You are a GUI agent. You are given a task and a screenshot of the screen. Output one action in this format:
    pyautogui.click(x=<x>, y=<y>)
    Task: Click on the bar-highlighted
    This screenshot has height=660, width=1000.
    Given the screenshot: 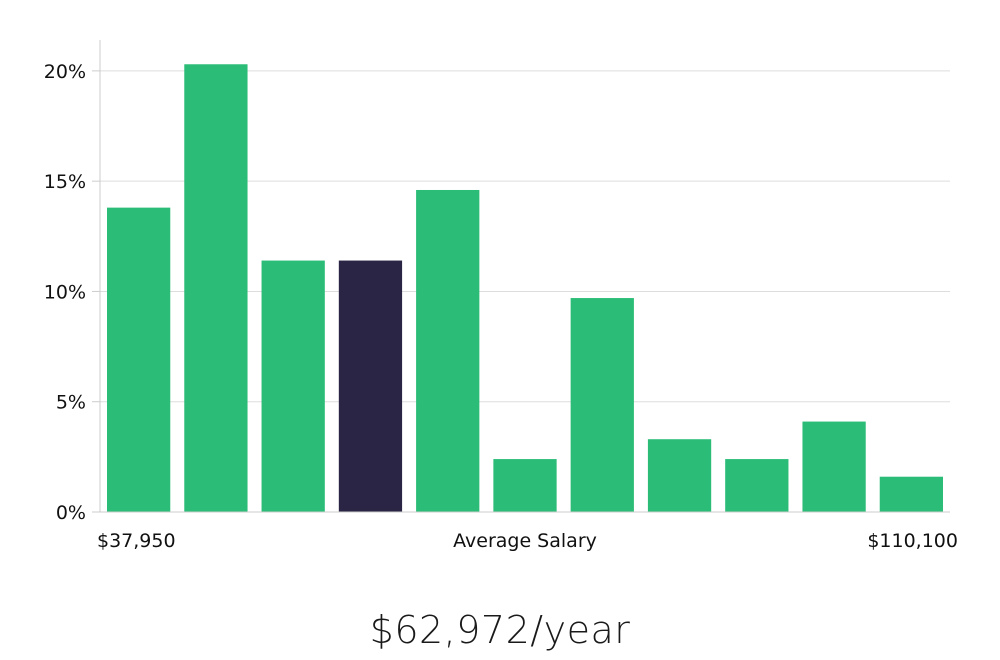 What is the action you would take?
    pyautogui.click(x=370, y=386)
    